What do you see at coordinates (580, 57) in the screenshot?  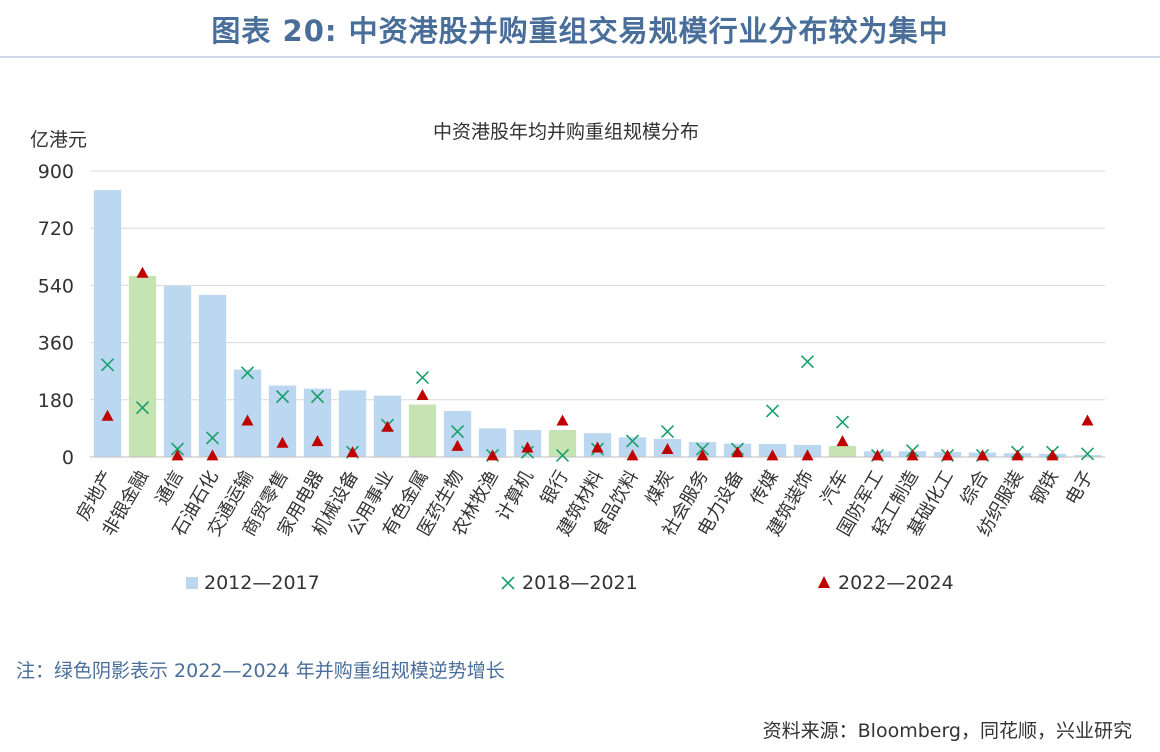 I see `title-divider` at bounding box center [580, 57].